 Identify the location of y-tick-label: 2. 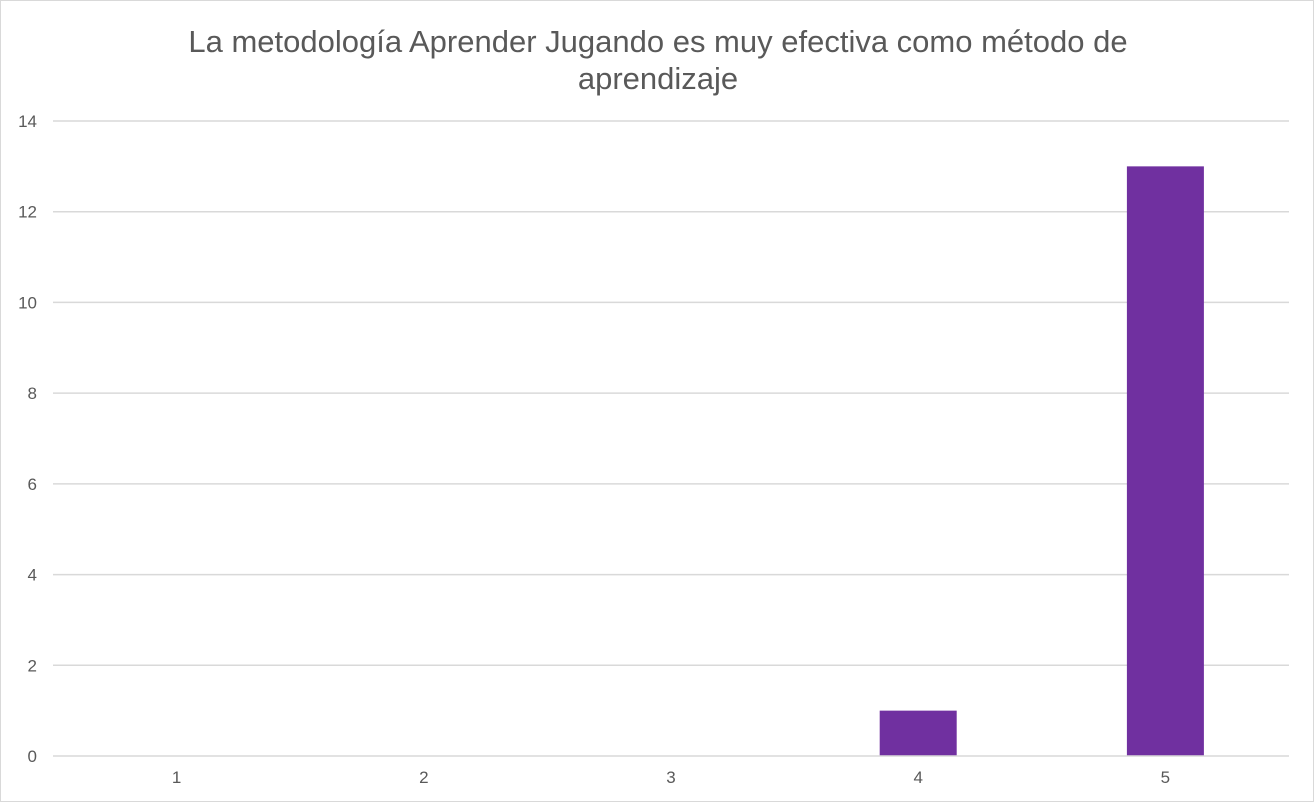
(32, 665).